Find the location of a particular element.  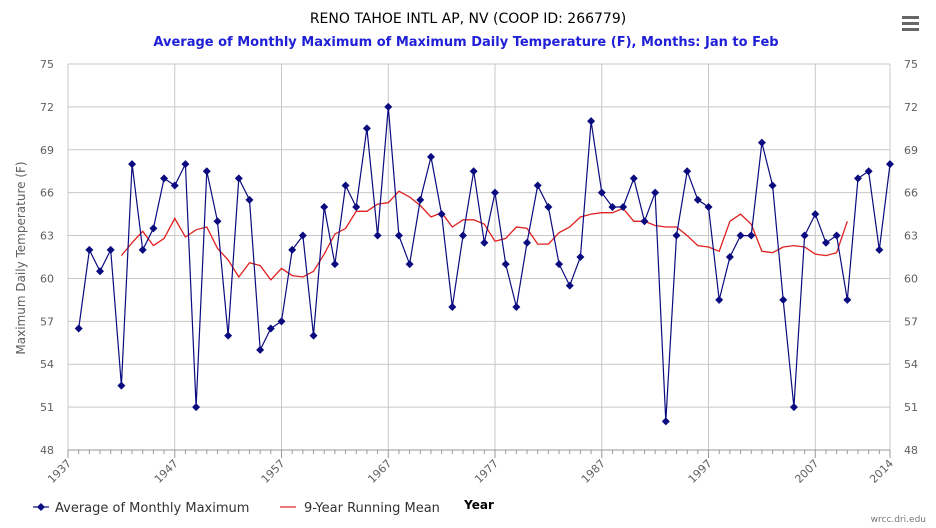

data-point-1938 is located at coordinates (78, 328).